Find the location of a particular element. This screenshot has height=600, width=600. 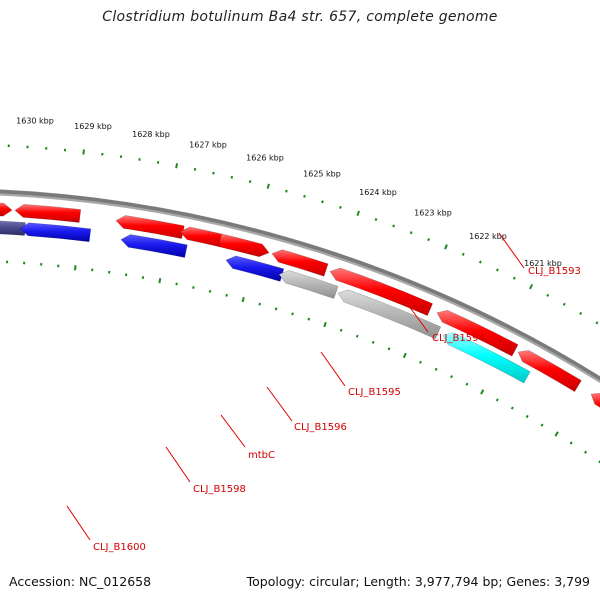

scale-tick-label: 1630 kbp is located at coordinates (35, 120).